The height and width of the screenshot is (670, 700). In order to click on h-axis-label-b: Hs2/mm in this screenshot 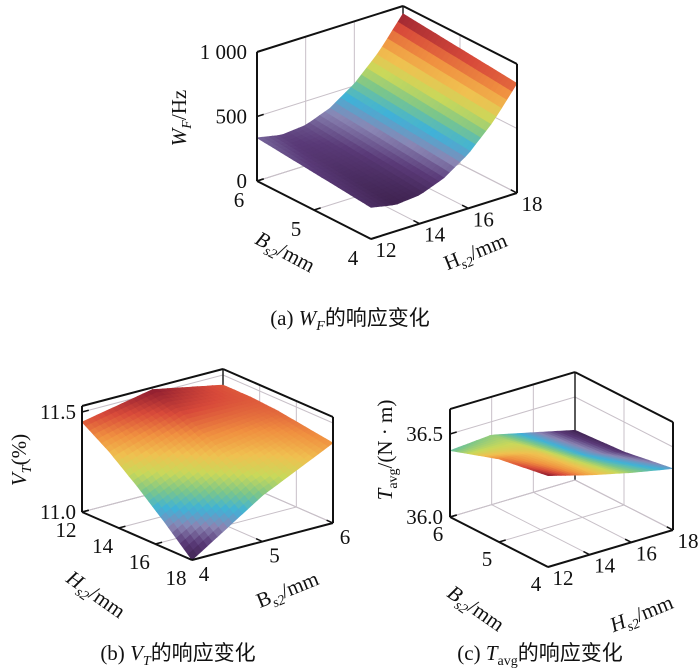, I will do `click(94, 595)`.